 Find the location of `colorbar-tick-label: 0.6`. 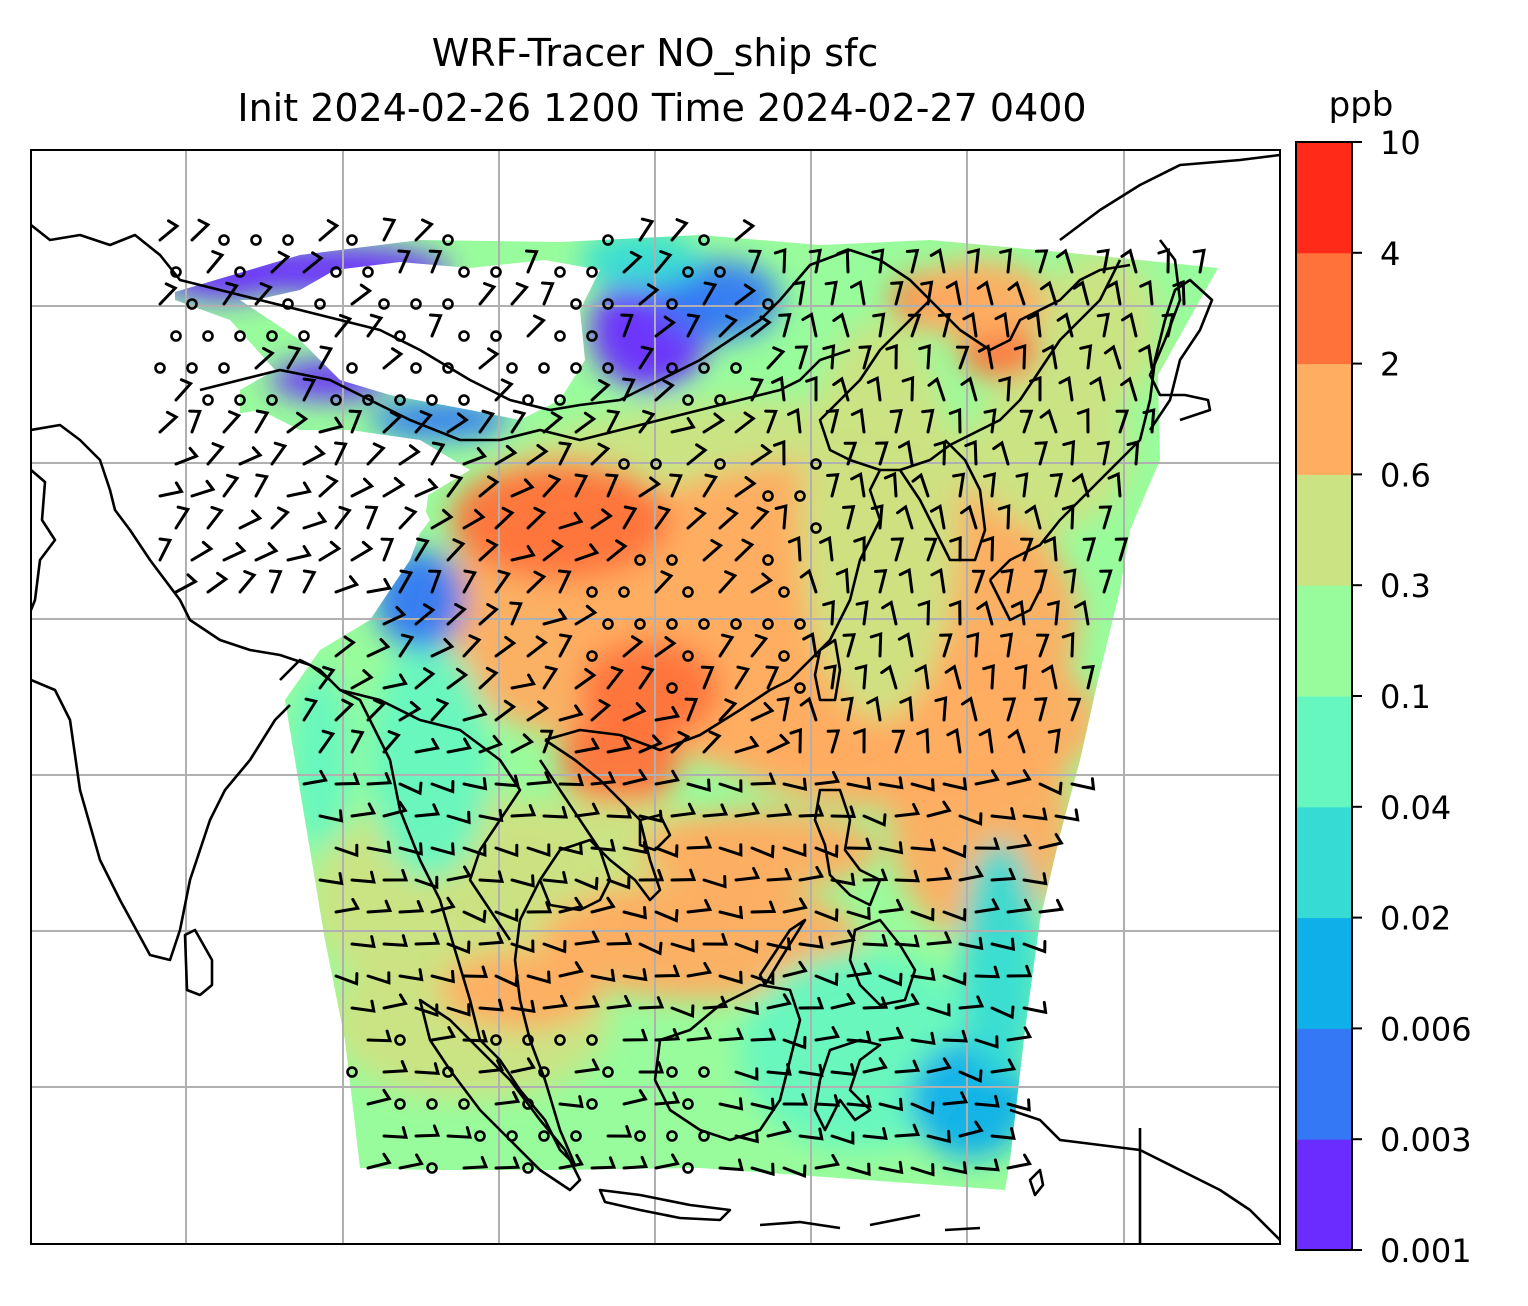

colorbar-tick-label: 0.6 is located at coordinates (1405, 475).